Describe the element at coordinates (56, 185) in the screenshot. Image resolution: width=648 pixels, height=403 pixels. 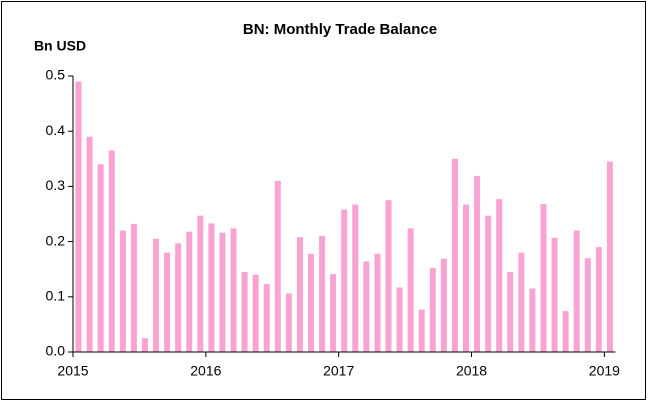
I see `y-tick-label: 0.3` at that location.